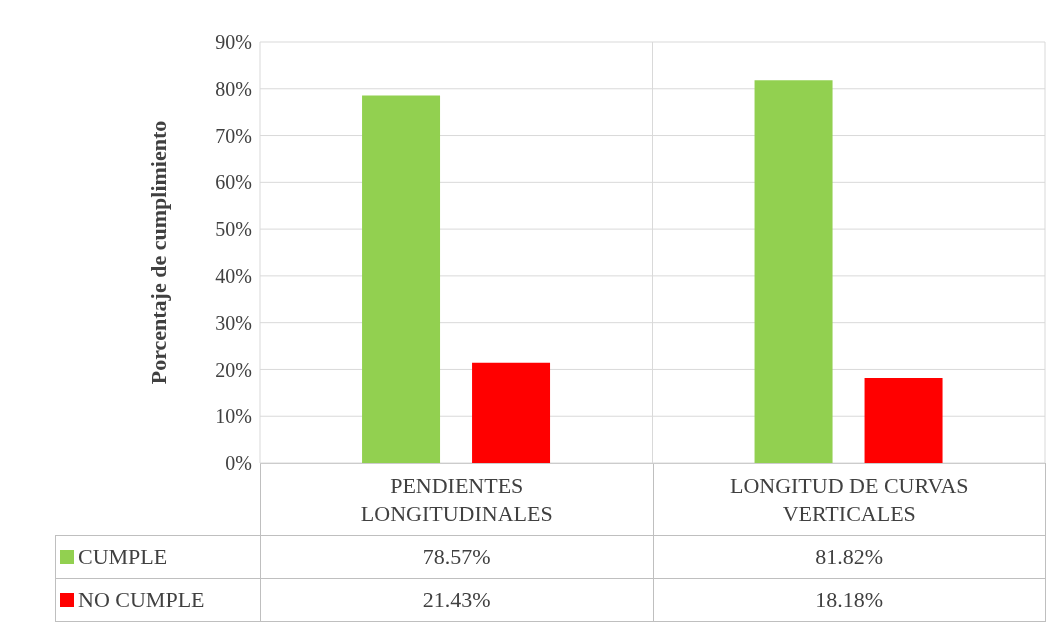 This screenshot has width=1059, height=625. Describe the element at coordinates (456, 499) in the screenshot. I see `x-tick-label: PENDIENTES LONGITUDINALES` at that location.